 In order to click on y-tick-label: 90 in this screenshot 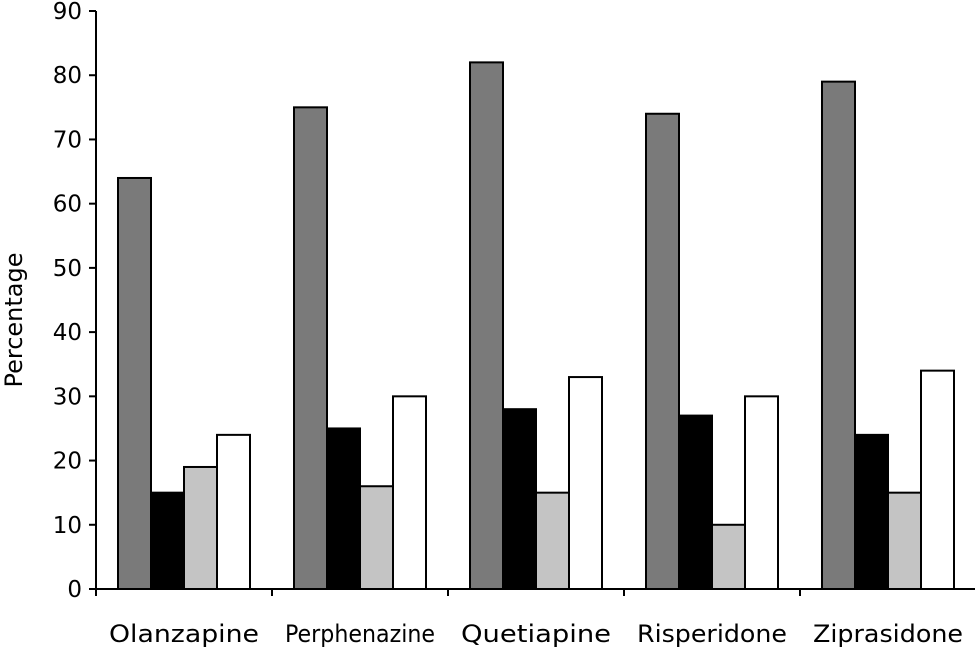, I will do `click(67, 12)`.